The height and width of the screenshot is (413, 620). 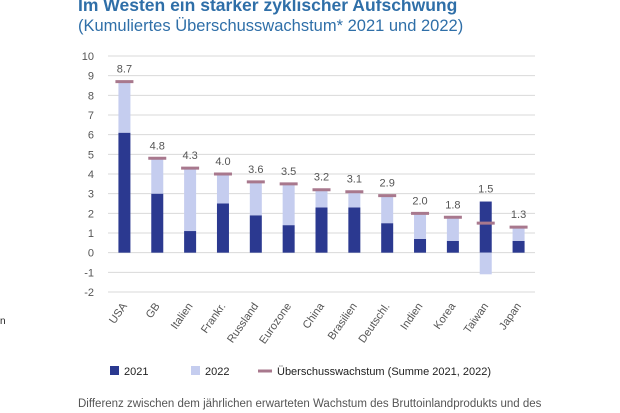 What do you see at coordinates (91, 254) in the screenshot?
I see `y-tick-label: 0` at bounding box center [91, 254].